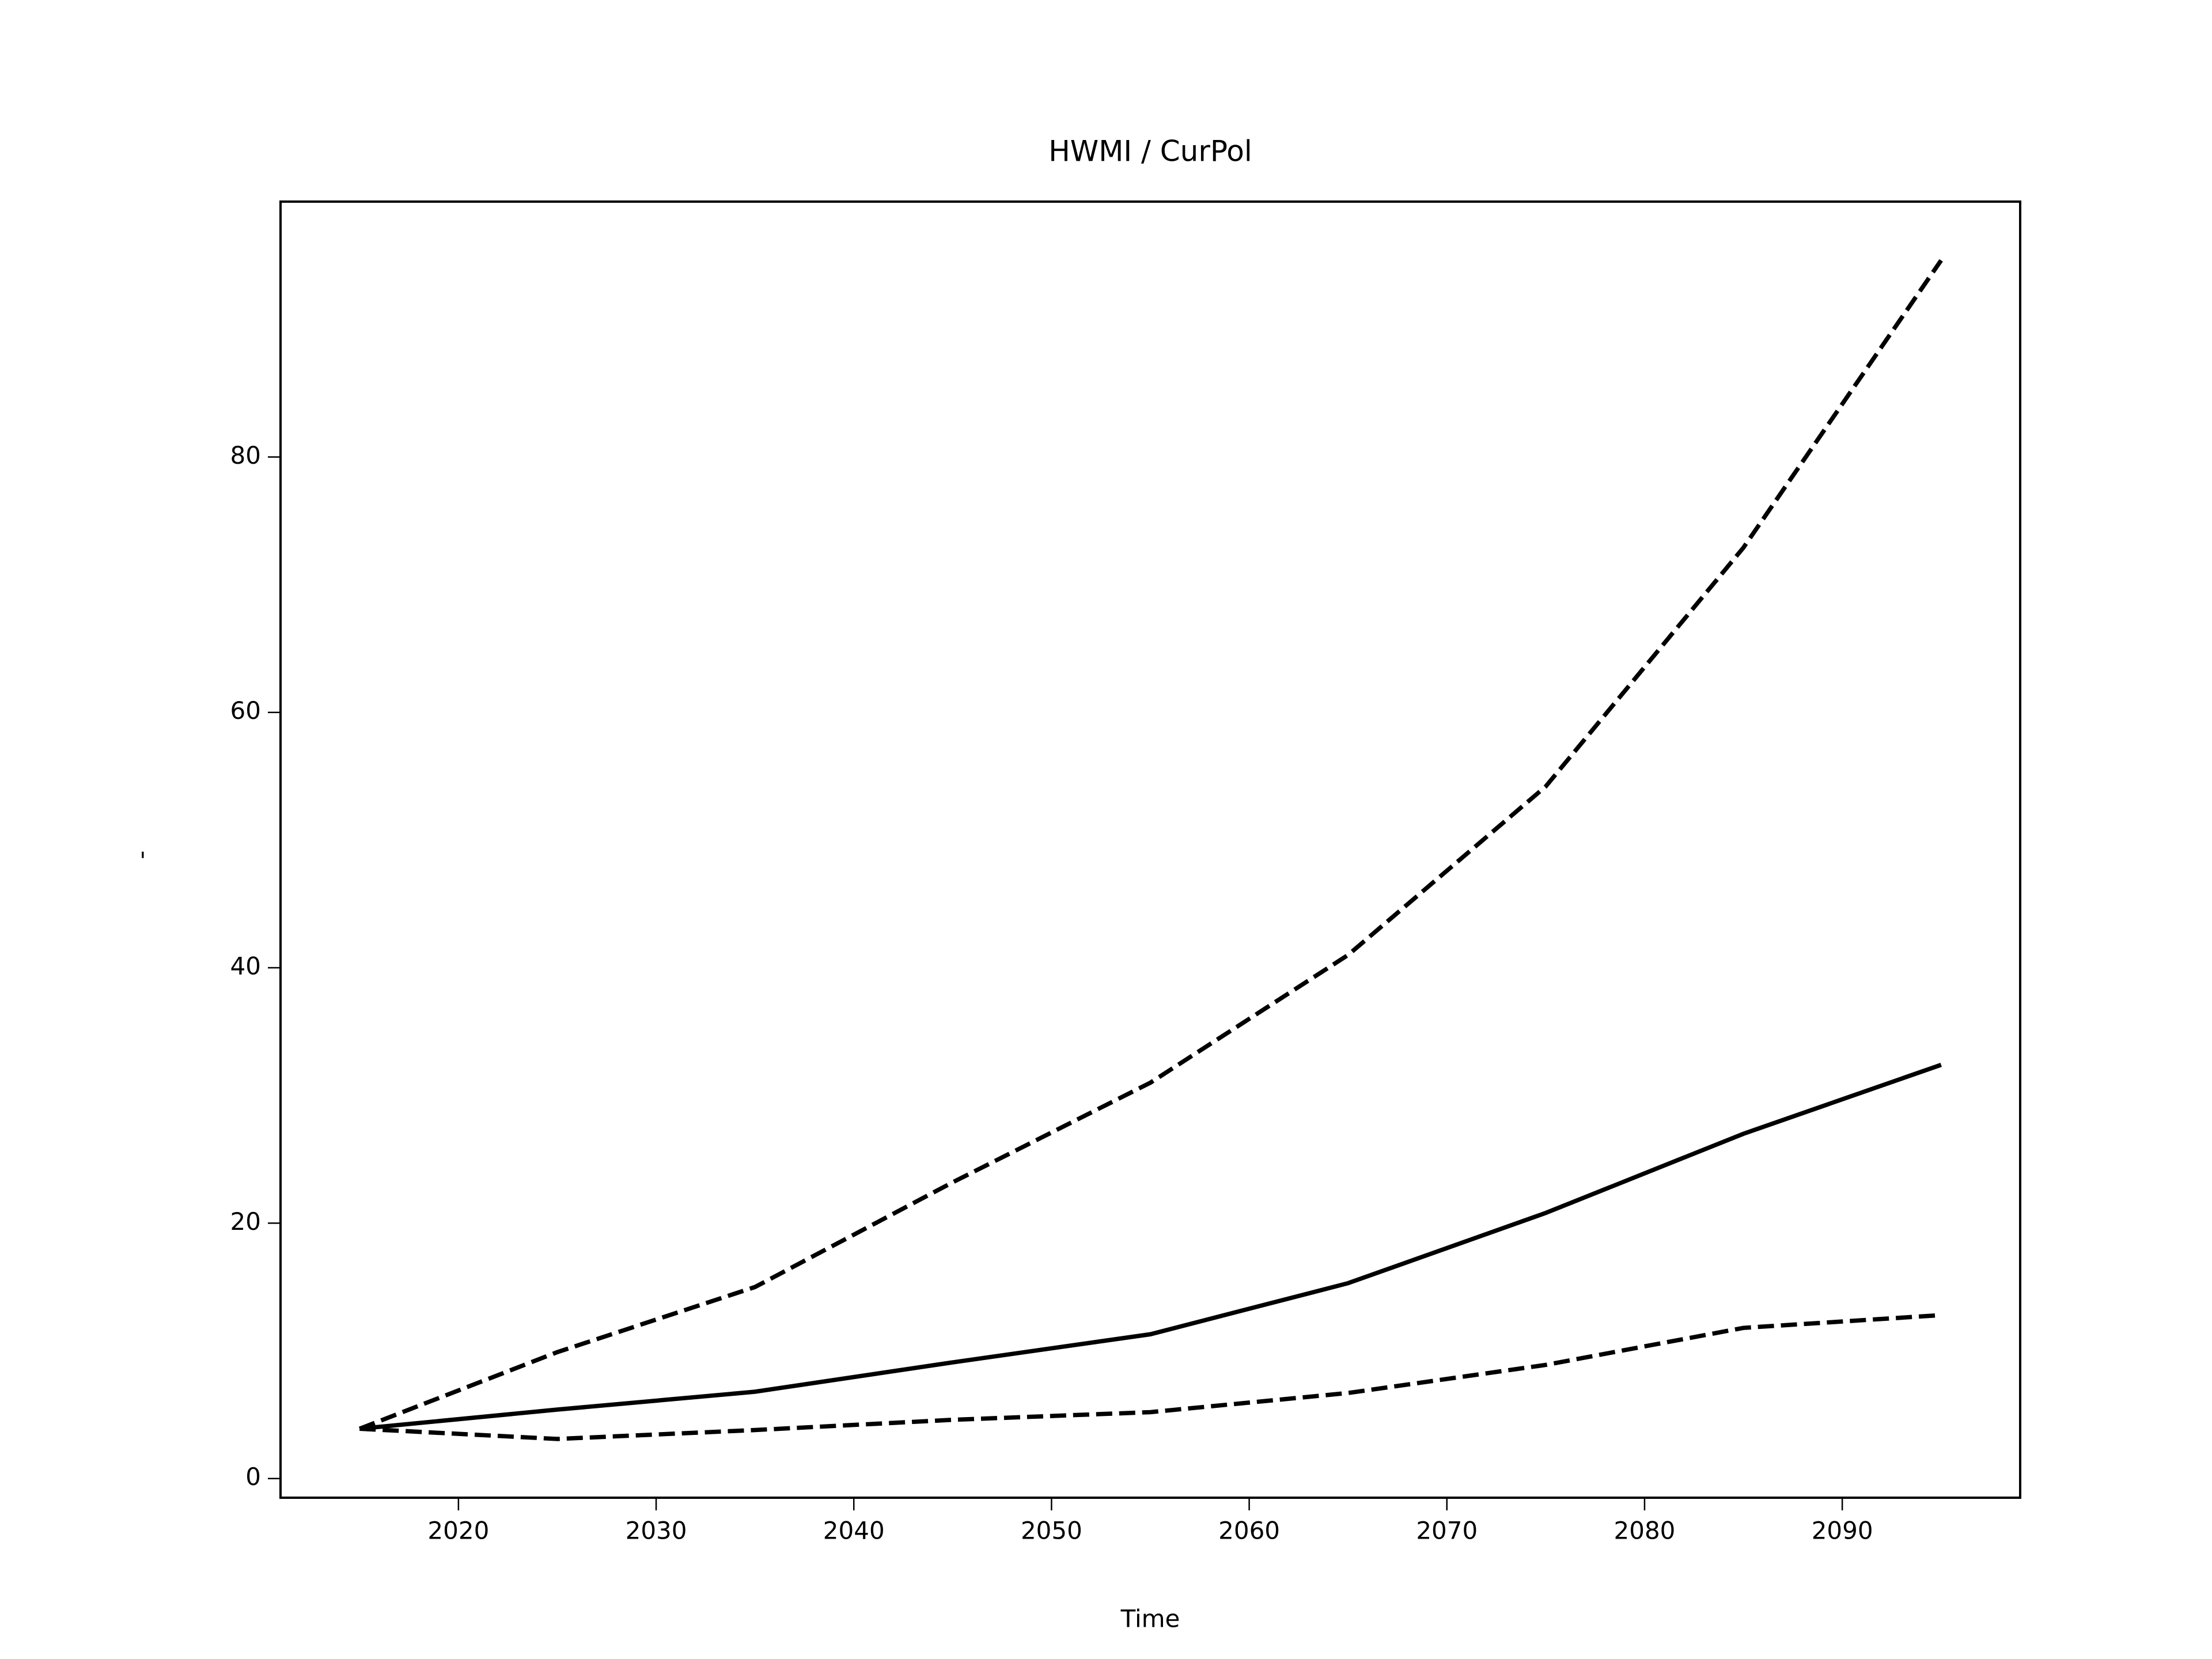  What do you see at coordinates (253, 1477) in the screenshot?
I see `y-tick-label: 0` at bounding box center [253, 1477].